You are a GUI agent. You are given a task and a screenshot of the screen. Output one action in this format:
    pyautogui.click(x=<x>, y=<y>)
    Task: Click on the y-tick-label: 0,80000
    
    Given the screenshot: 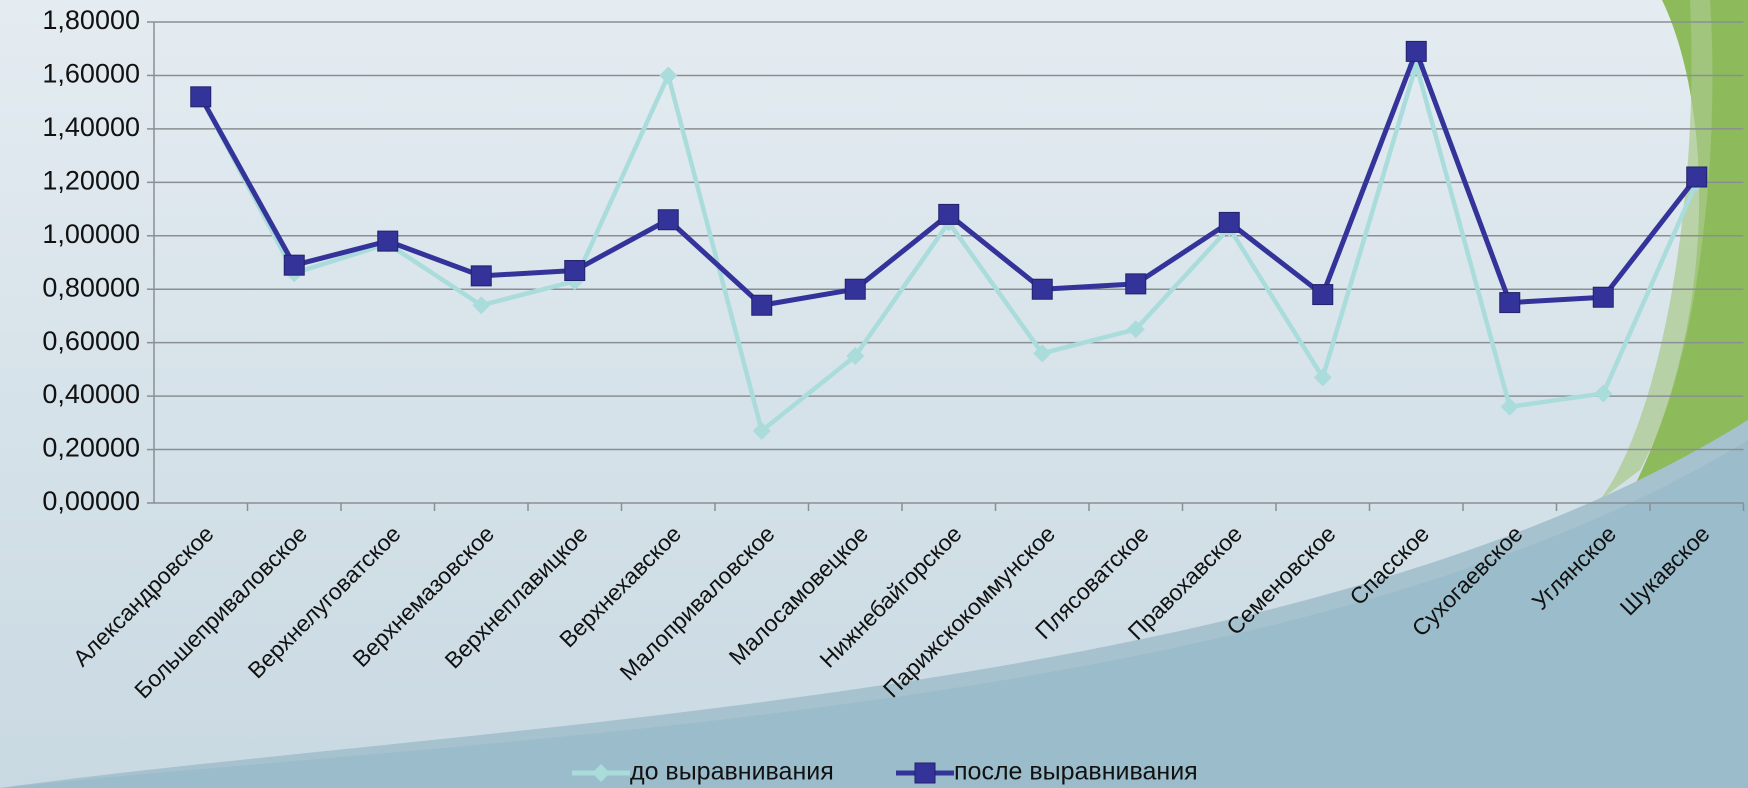 What is the action you would take?
    pyautogui.click(x=91, y=287)
    